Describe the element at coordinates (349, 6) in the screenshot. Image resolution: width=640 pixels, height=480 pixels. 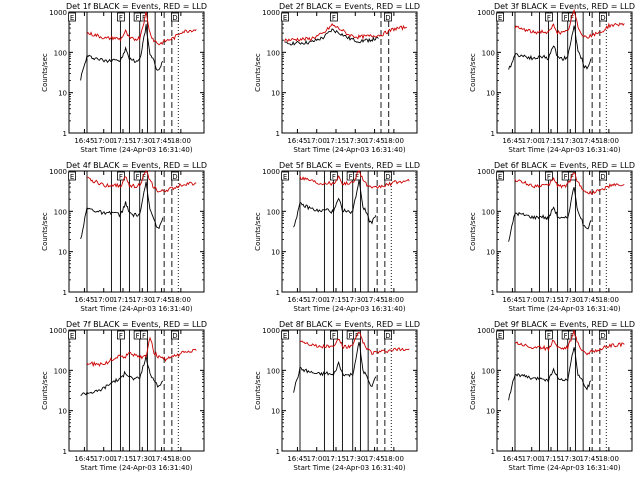
I see `plot-title: Det 2f BLACK = Events, RED = LLD` at that location.